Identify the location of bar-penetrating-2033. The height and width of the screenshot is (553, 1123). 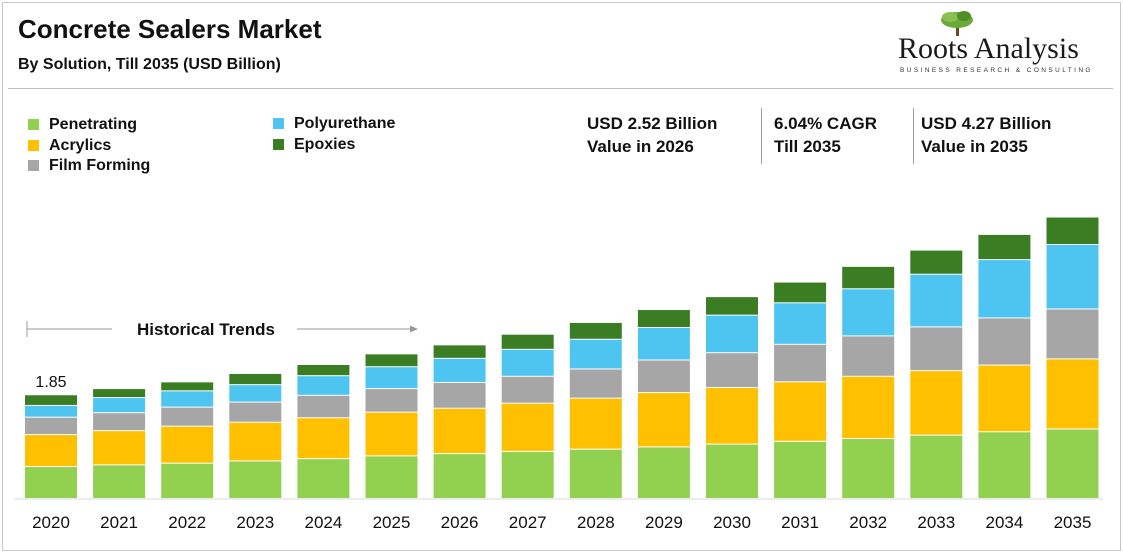
(936, 466).